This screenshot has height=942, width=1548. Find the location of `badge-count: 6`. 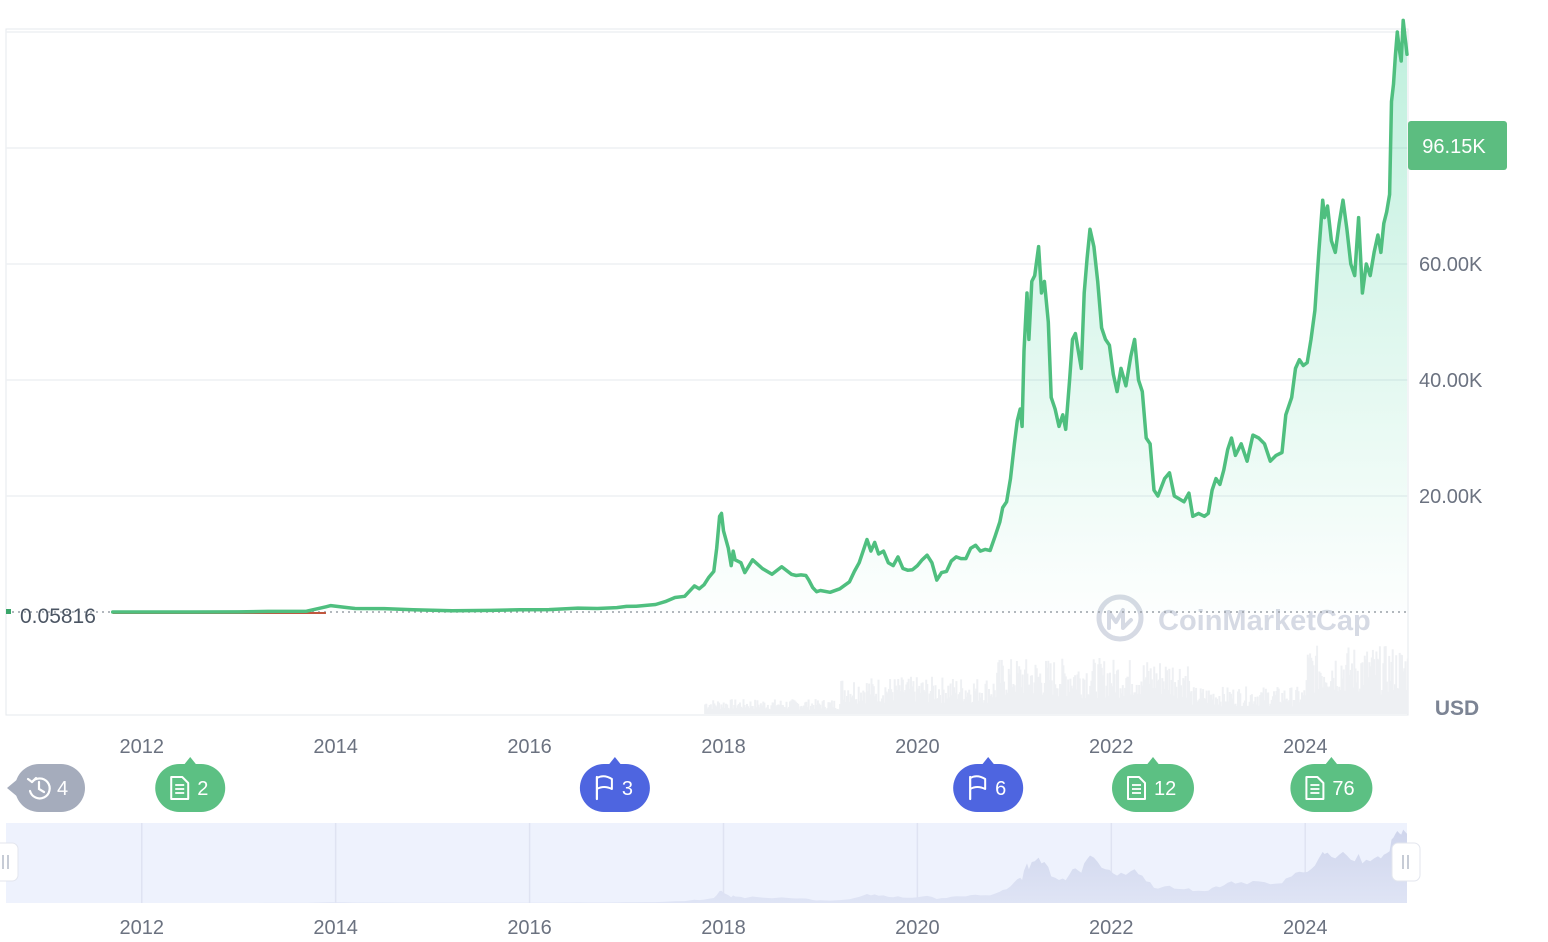

badge-count: 6 is located at coordinates (1000, 789).